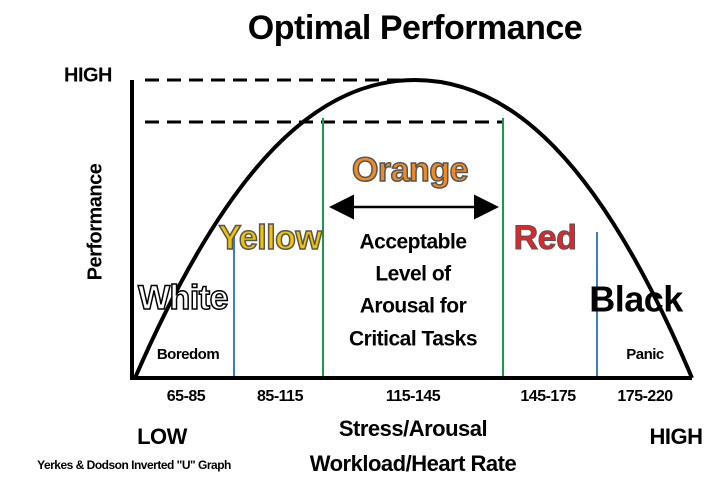 The width and height of the screenshot is (705, 480). Describe the element at coordinates (413, 463) in the screenshot. I see `x-label: Workload/Heart Rate` at that location.